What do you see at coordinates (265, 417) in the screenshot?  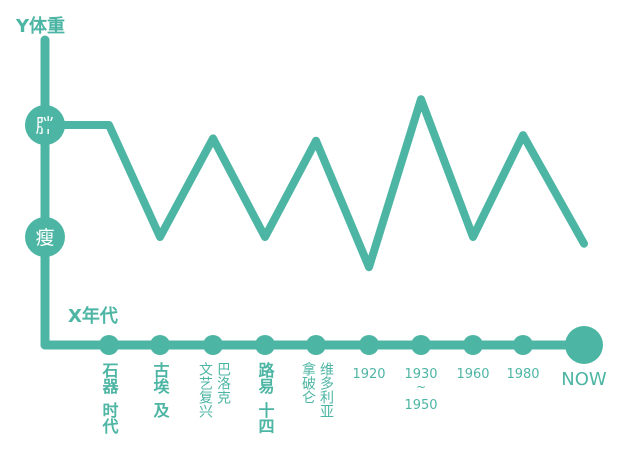 I see `x-label-louis-2: 十四` at bounding box center [265, 417].